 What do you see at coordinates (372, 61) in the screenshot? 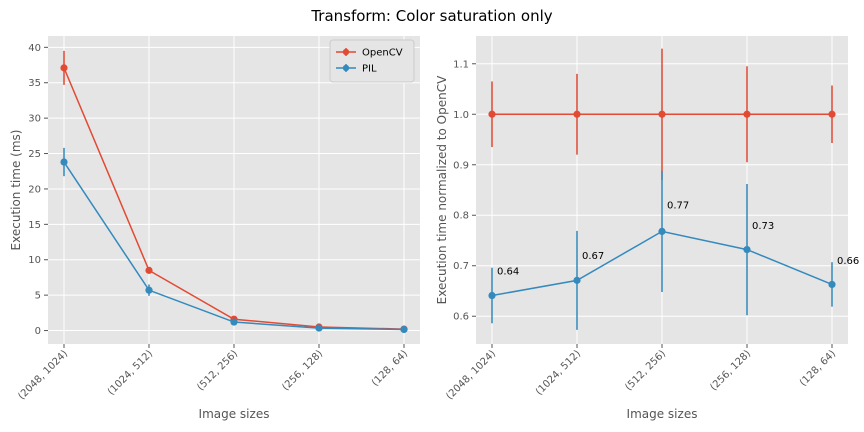
I see `legend-box` at bounding box center [372, 61].